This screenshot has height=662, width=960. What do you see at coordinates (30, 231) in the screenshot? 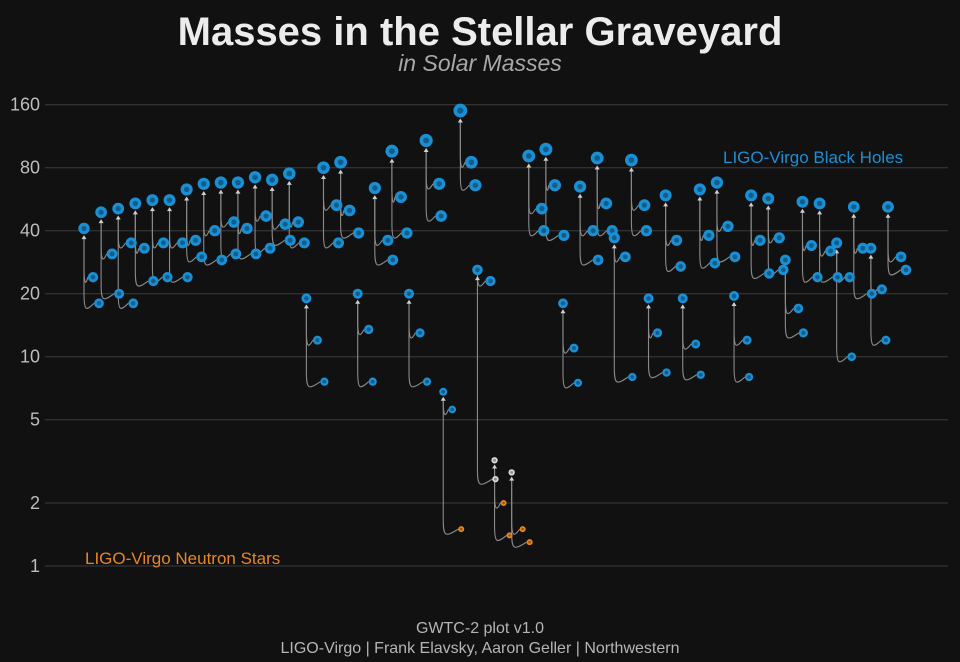
I see `y-tick-label: 40` at bounding box center [30, 231].